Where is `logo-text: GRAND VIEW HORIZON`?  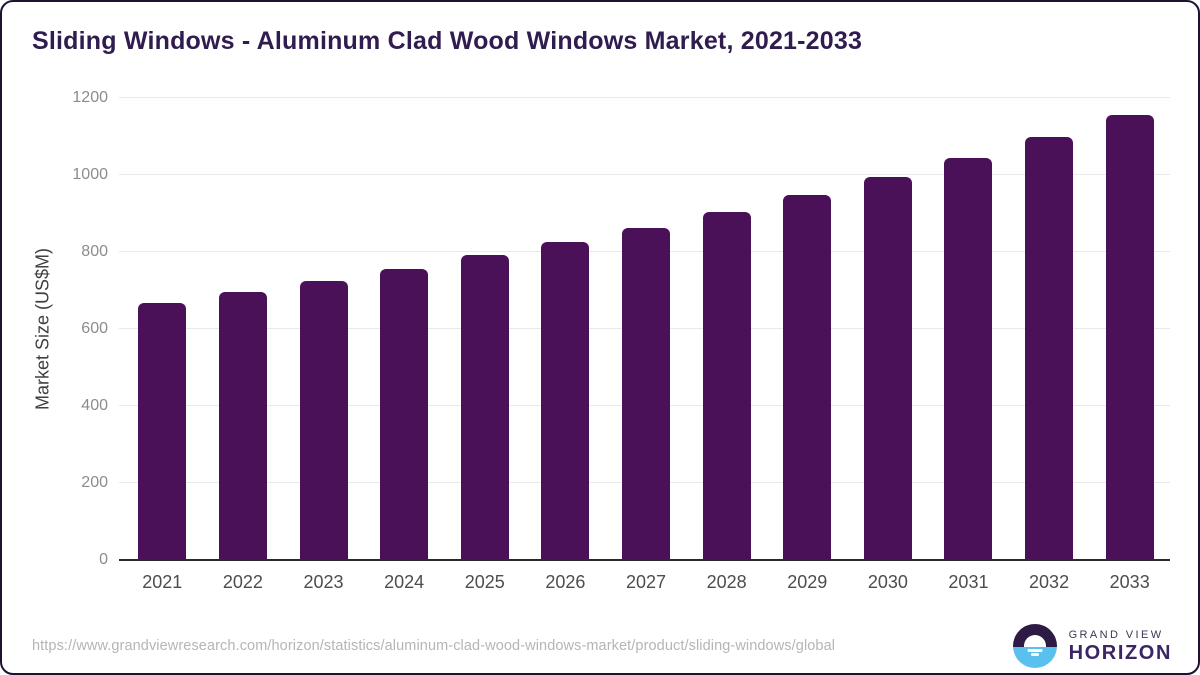 logo-text: GRAND VIEW HORIZON is located at coordinates (1120, 646).